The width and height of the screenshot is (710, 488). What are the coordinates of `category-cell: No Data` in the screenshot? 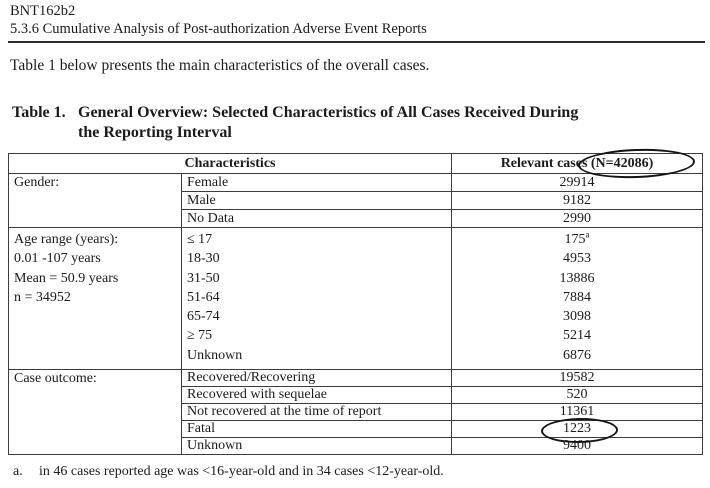 It's located at (316, 218).